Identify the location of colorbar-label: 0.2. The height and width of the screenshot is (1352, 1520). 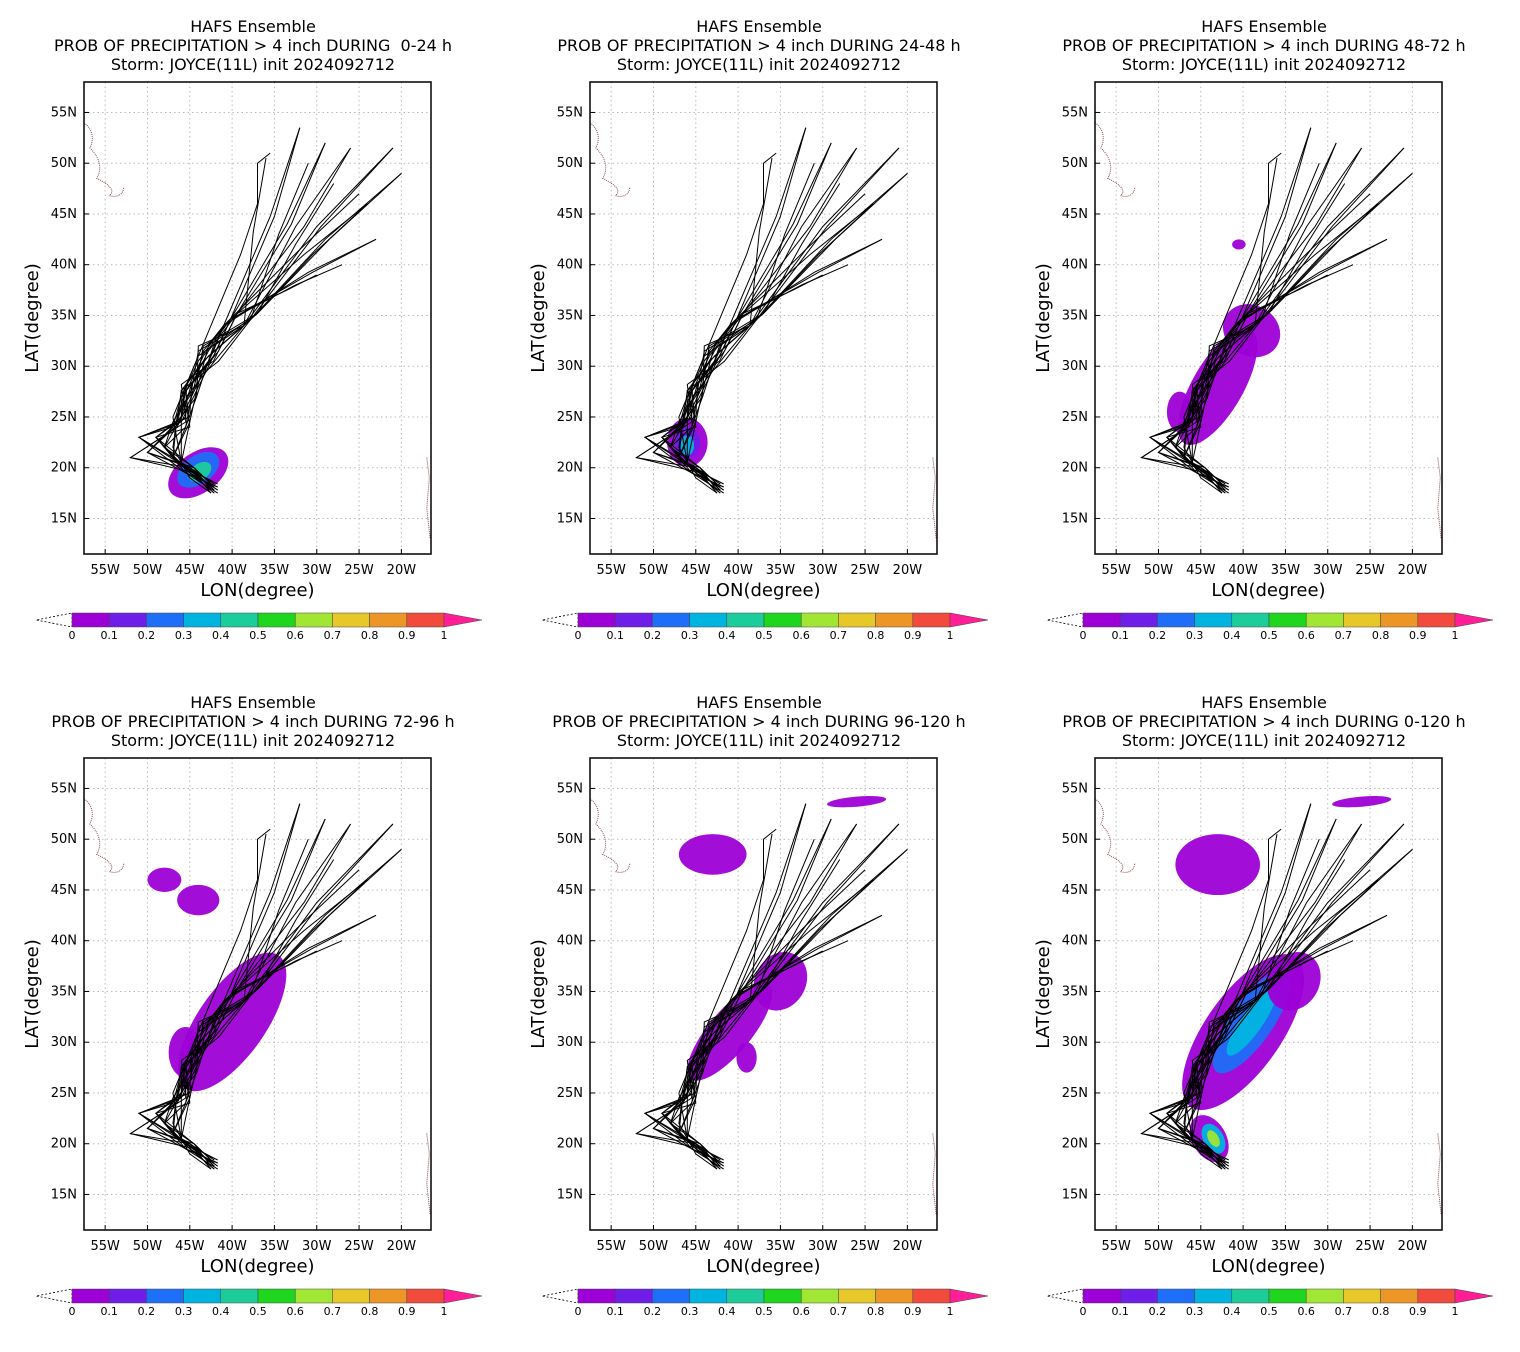
(147, 1311).